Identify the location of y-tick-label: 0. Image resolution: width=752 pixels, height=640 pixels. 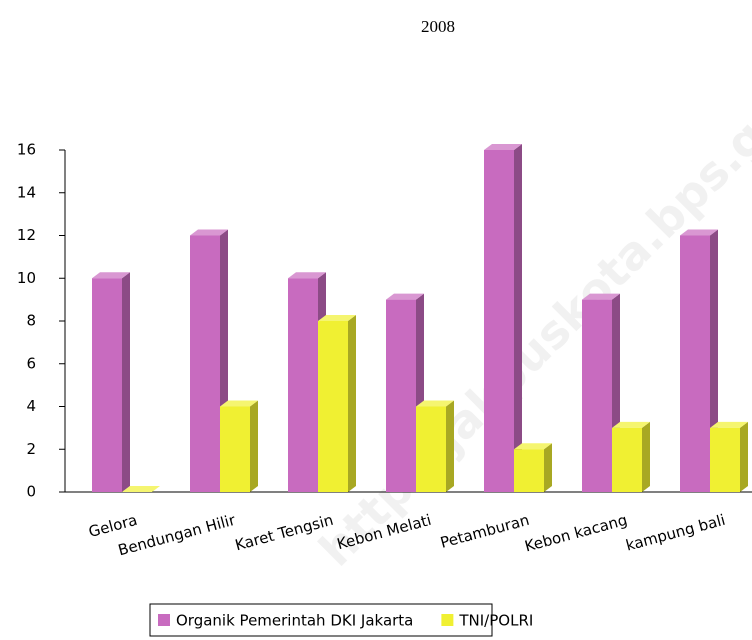
(31, 492).